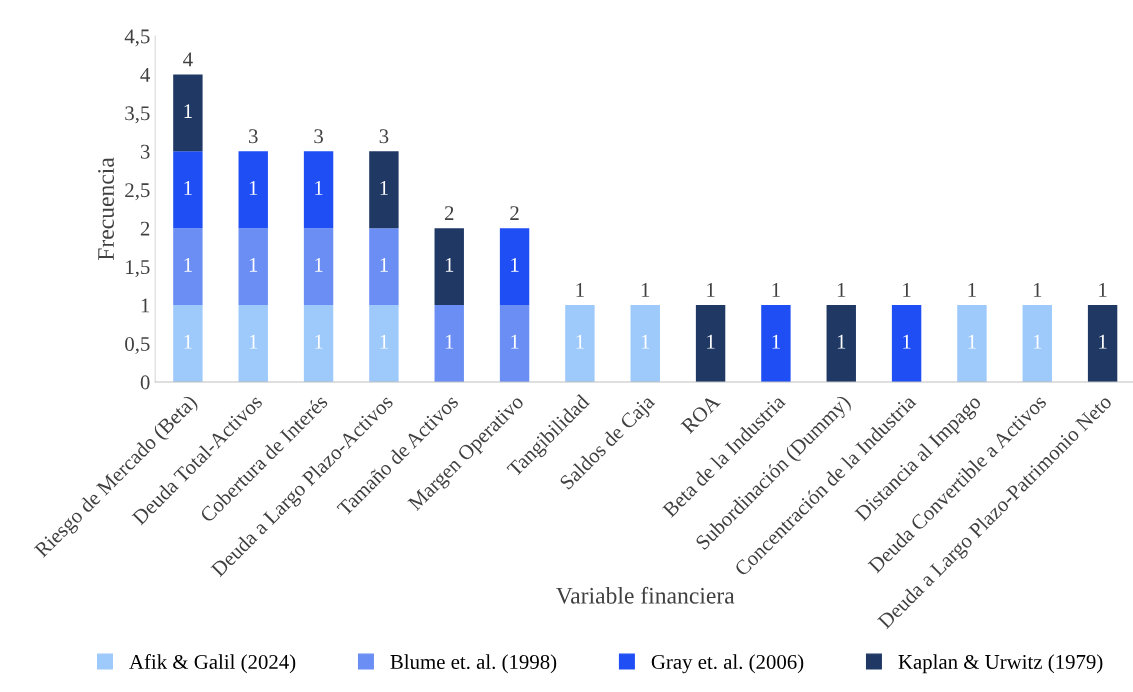  What do you see at coordinates (473, 664) in the screenshot?
I see `legend-label: Blume et. al. (1998)` at bounding box center [473, 664].